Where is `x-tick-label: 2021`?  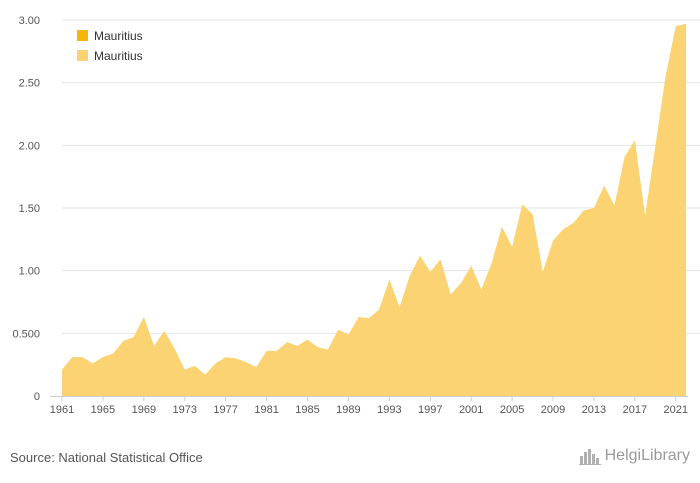
x-tick-label: 2021 is located at coordinates (676, 410).